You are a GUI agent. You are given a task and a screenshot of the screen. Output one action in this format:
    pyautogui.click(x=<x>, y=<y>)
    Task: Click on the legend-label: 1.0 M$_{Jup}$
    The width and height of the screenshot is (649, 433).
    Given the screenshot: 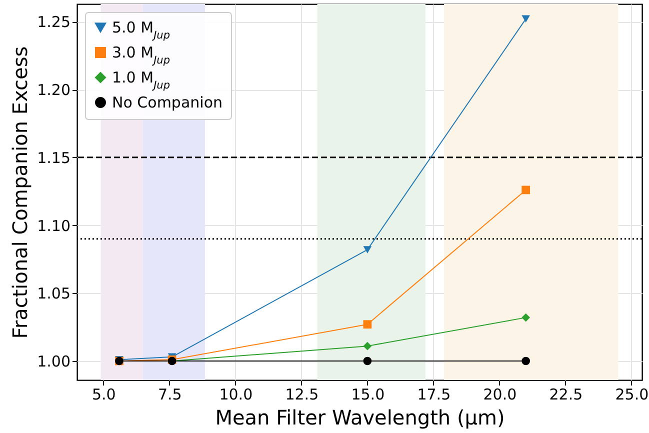 What is the action you would take?
    pyautogui.click(x=141, y=80)
    